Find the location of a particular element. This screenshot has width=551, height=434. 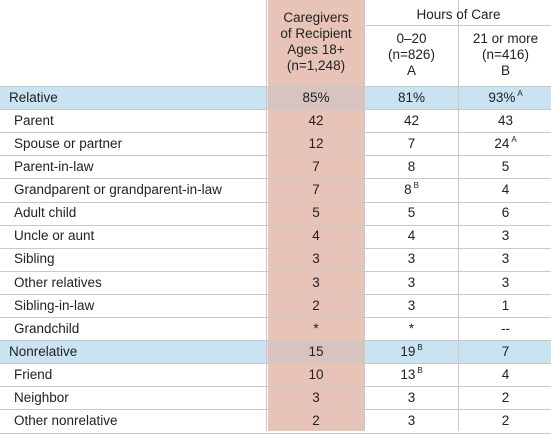

row-label: Spouse or partner is located at coordinates (68, 143).